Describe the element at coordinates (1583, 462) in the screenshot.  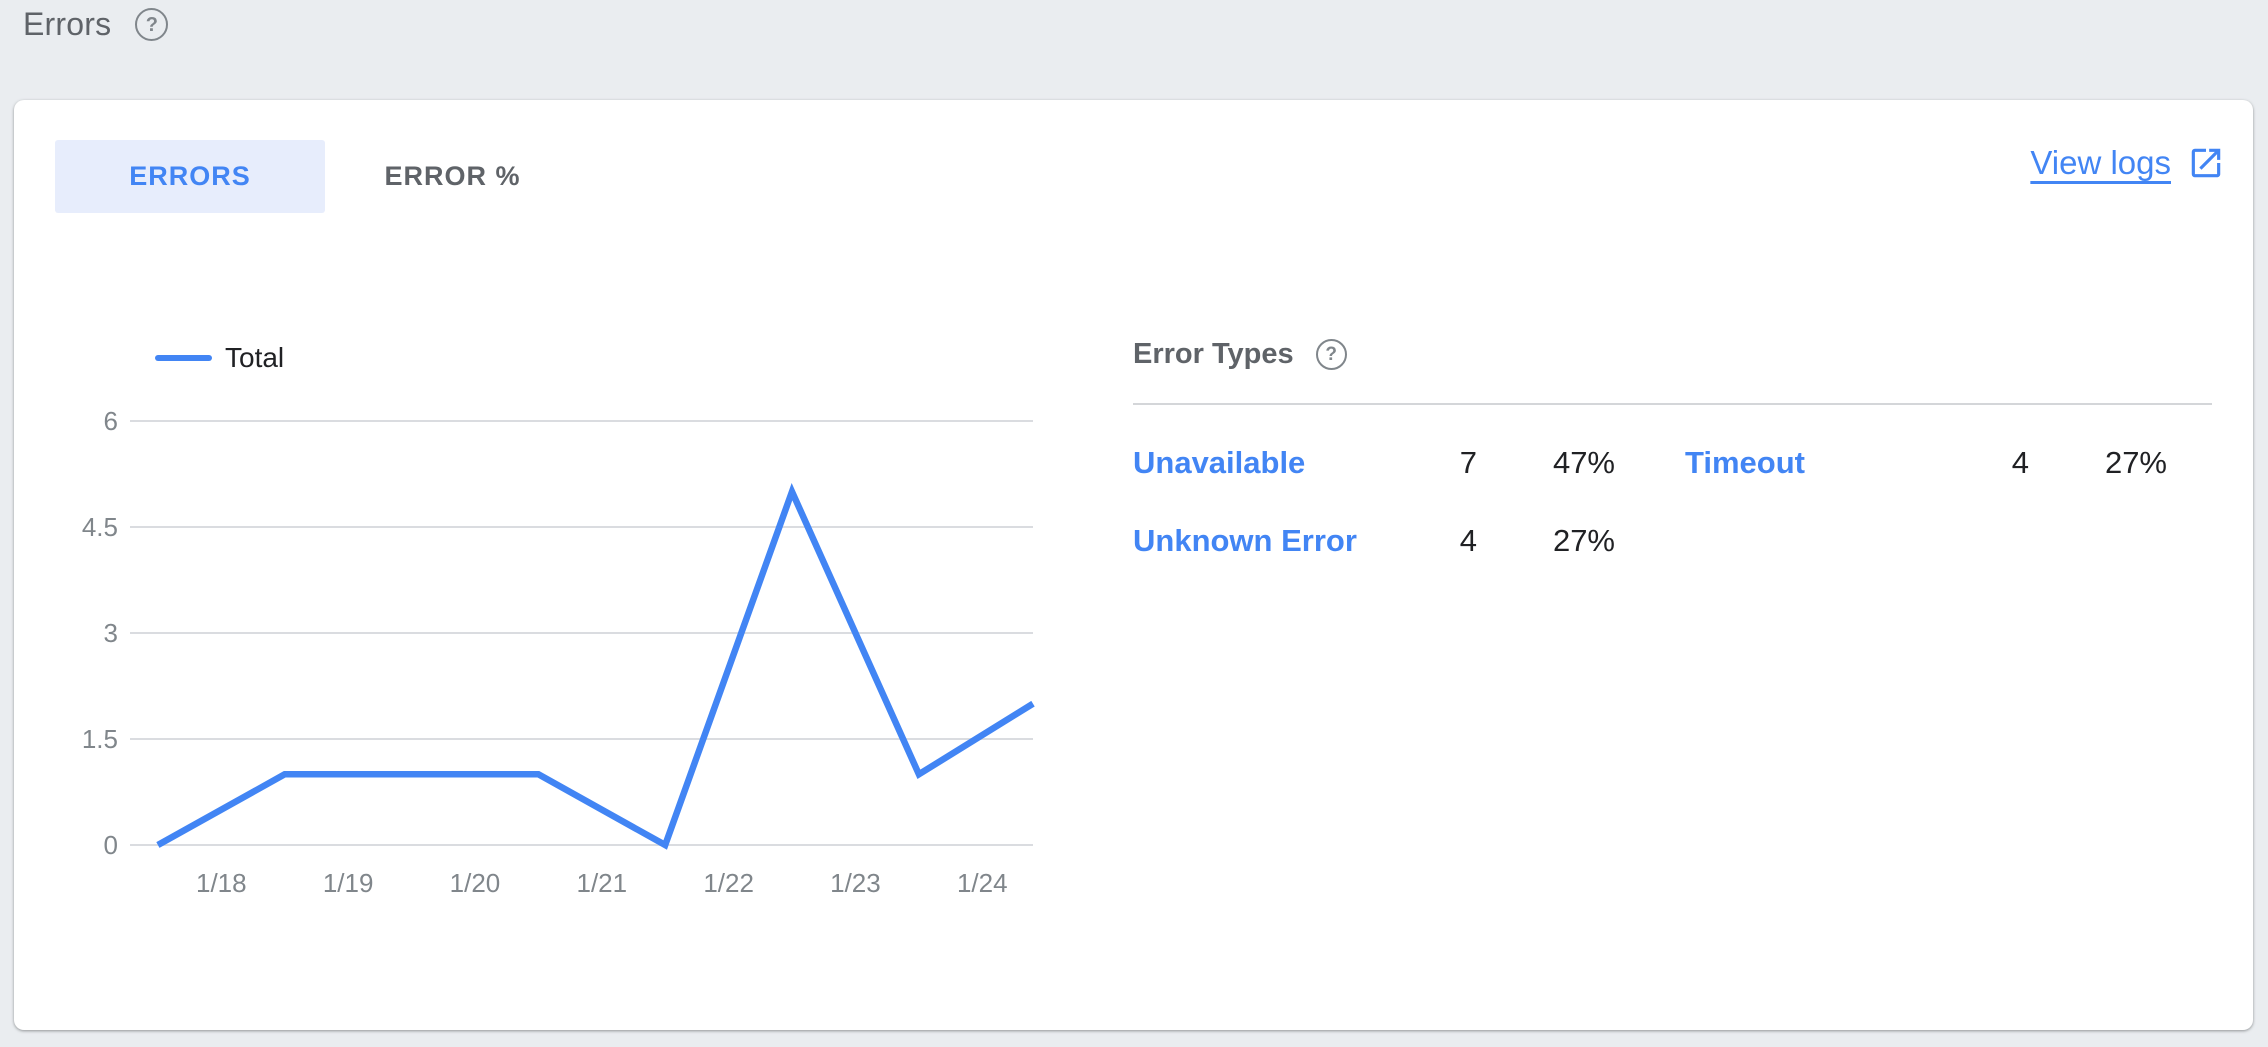
I see `error-type-percent: 47%` at that location.